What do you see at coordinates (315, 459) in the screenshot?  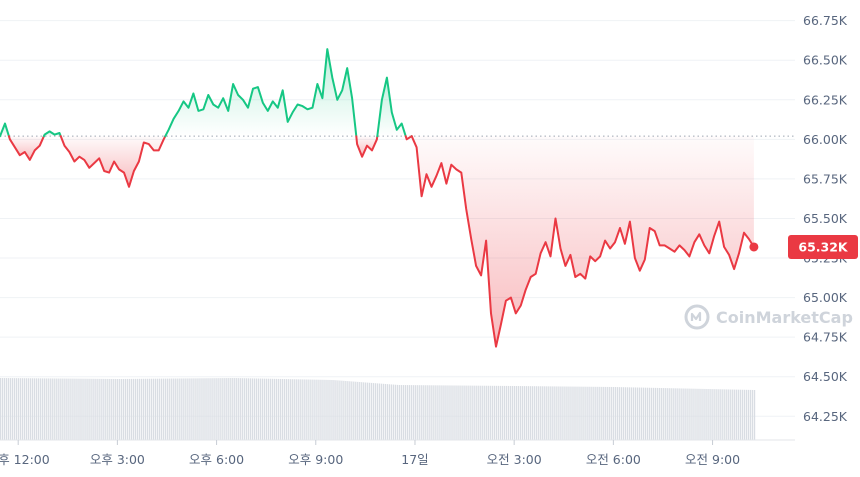 I see `x-tick-label: 오후 9:00` at bounding box center [315, 459].